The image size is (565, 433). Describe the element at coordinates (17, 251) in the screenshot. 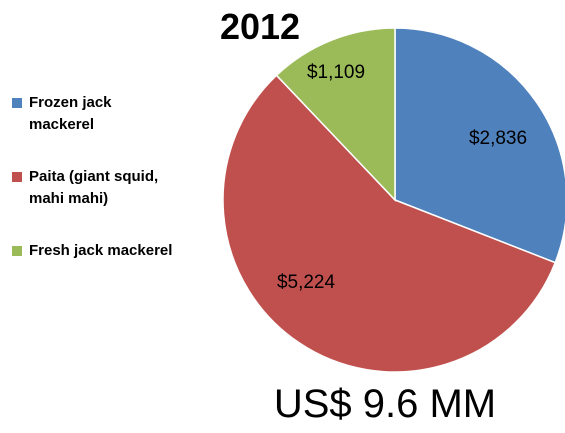

I see `legend-swatch-fresh-jack-mackerel` at that location.